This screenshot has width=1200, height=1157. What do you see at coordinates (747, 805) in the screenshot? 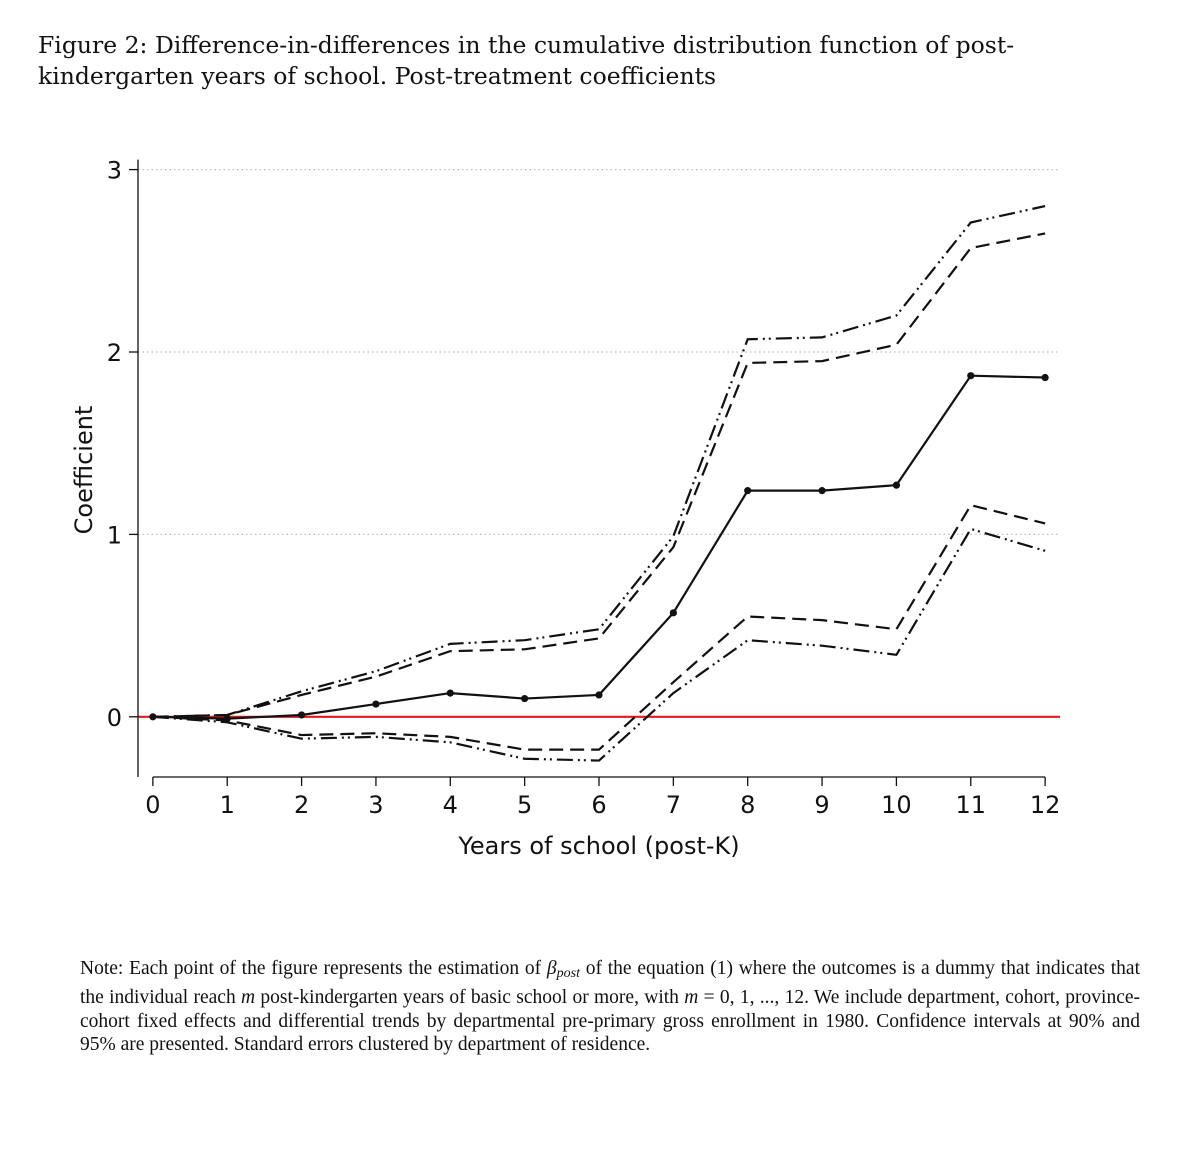
I see `x-tick-label-8: 8` at bounding box center [747, 805].